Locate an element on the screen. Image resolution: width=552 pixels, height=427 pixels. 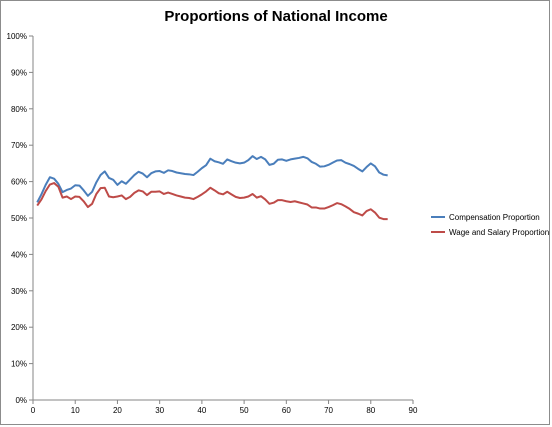
x-tick-label: 60 is located at coordinates (286, 410).